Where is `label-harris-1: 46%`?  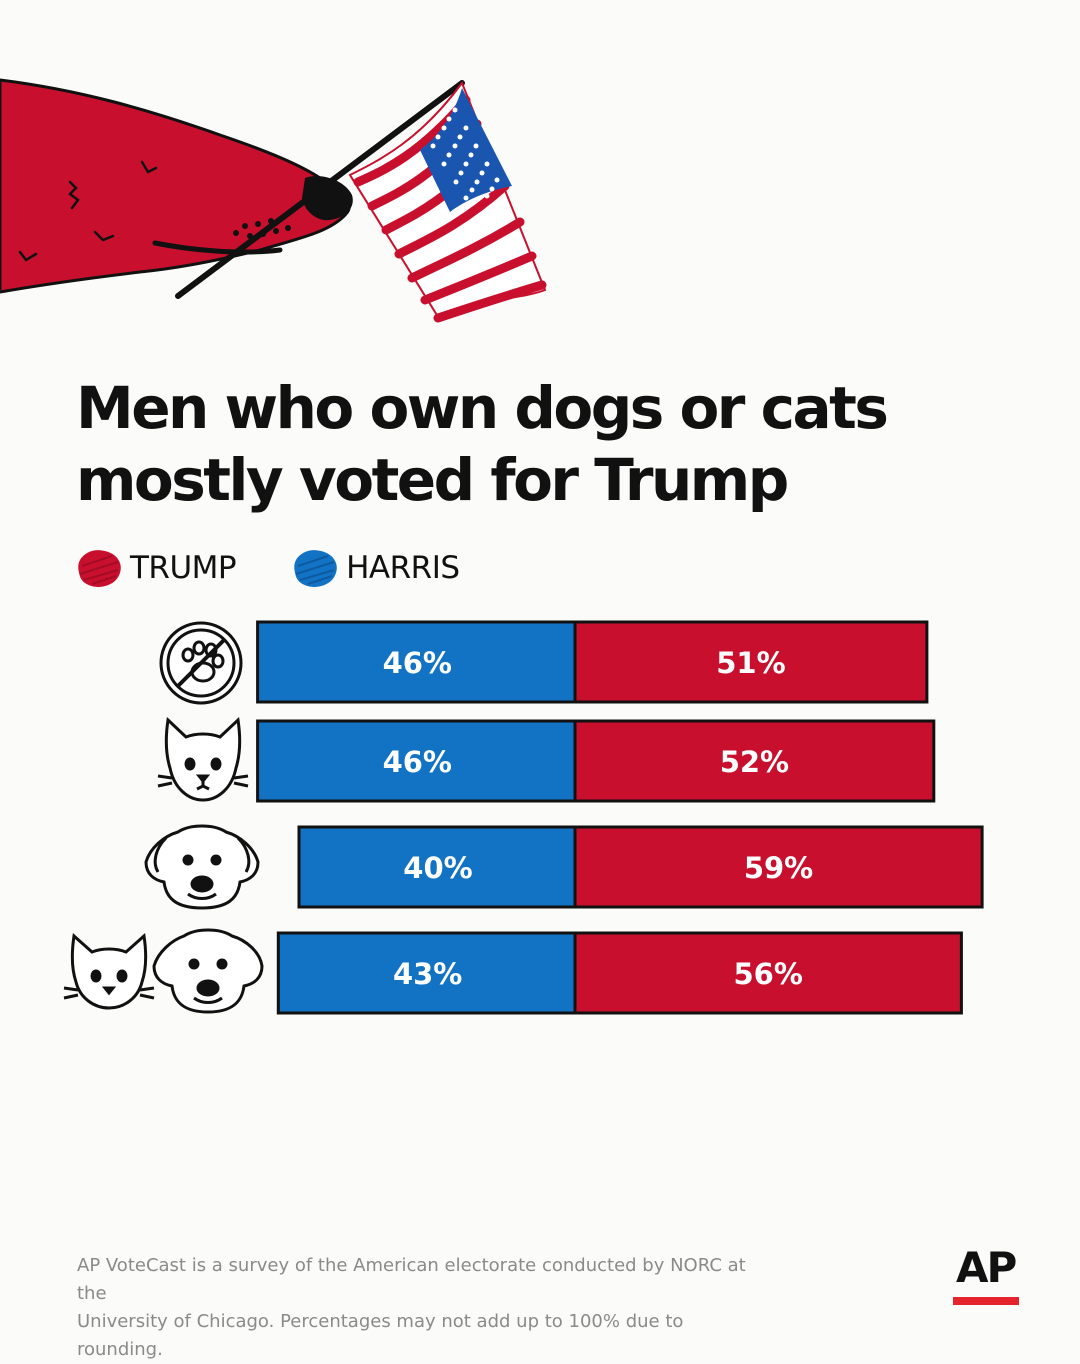
label-harris-1: 46% is located at coordinates (417, 762).